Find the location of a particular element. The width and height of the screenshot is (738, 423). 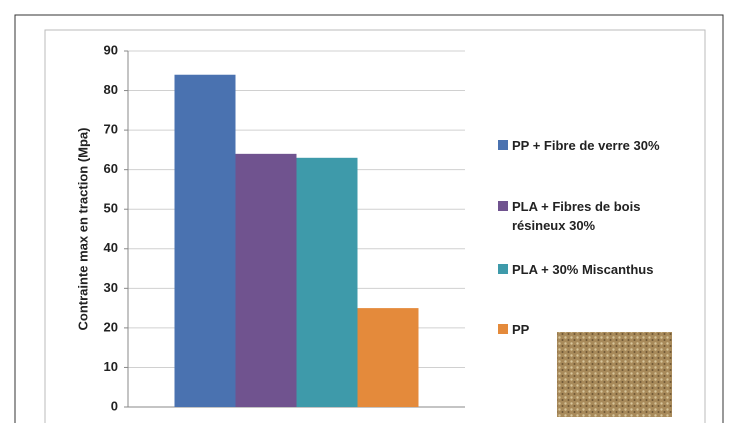

y-tick-label: 40 is located at coordinates (111, 247).